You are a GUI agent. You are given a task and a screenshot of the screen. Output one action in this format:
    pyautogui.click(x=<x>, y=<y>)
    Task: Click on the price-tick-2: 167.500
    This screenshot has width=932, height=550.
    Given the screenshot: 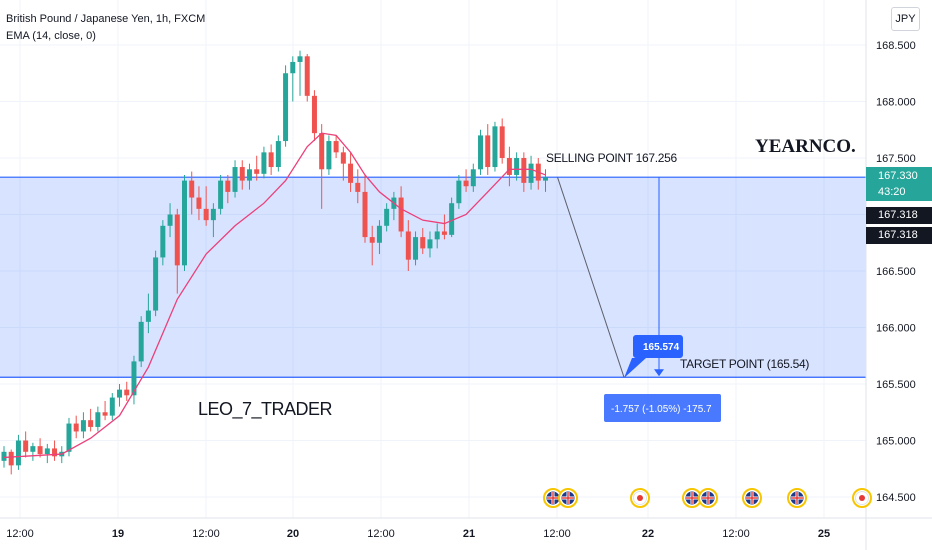 What is the action you would take?
    pyautogui.click(x=896, y=159)
    